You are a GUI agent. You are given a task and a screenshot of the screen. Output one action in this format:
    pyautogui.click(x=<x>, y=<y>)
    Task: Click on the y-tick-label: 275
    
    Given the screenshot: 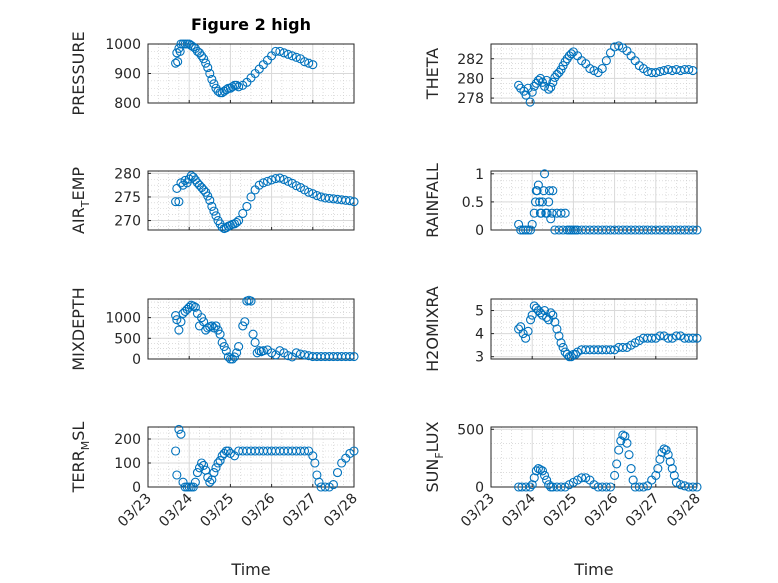 What is the action you would take?
    pyautogui.click(x=127, y=198)
    